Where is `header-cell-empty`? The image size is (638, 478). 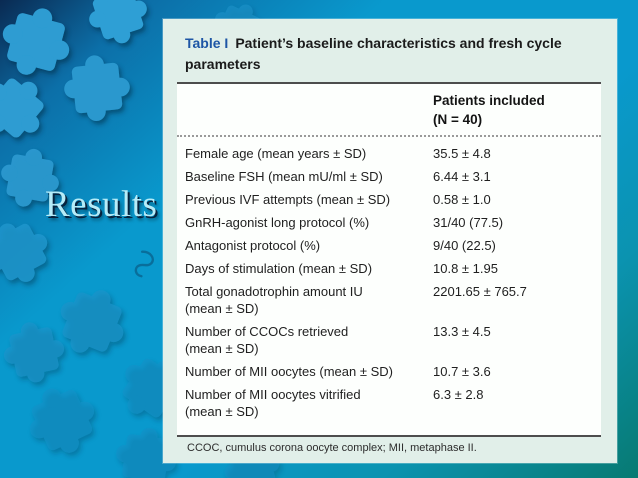 header-cell-empty is located at coordinates (305, 110).